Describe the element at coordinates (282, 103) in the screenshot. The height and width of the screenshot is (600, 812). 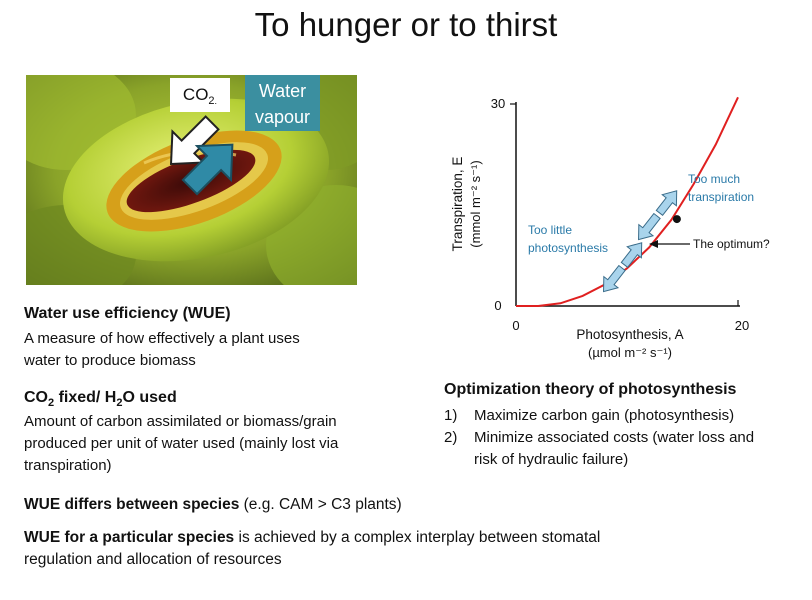
I see `water-vapour-label: Water vapour` at that location.